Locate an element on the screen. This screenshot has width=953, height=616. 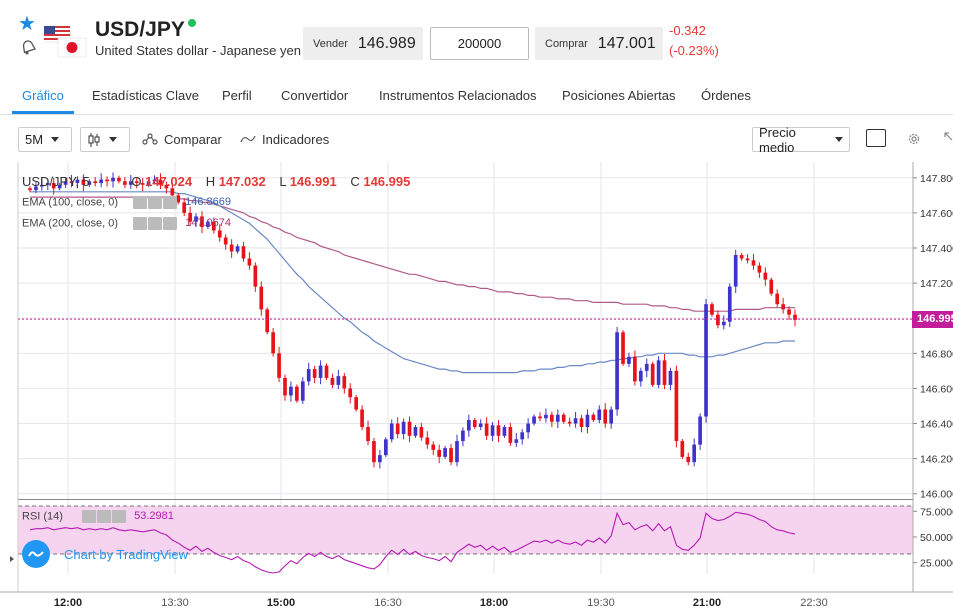
tab-chart: Gráfico is located at coordinates (43, 95).